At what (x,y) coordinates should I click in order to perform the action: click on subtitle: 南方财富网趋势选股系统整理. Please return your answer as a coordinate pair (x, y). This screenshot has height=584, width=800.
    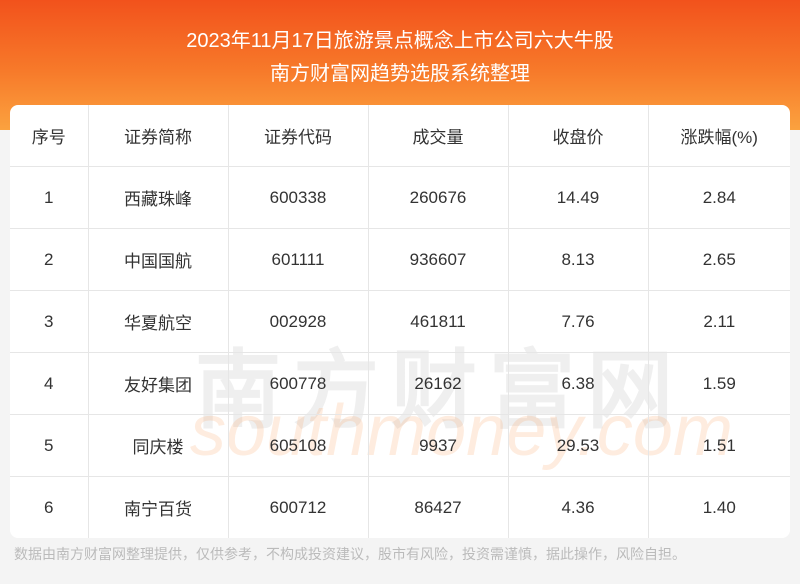
    Looking at the image, I should click on (400, 74).